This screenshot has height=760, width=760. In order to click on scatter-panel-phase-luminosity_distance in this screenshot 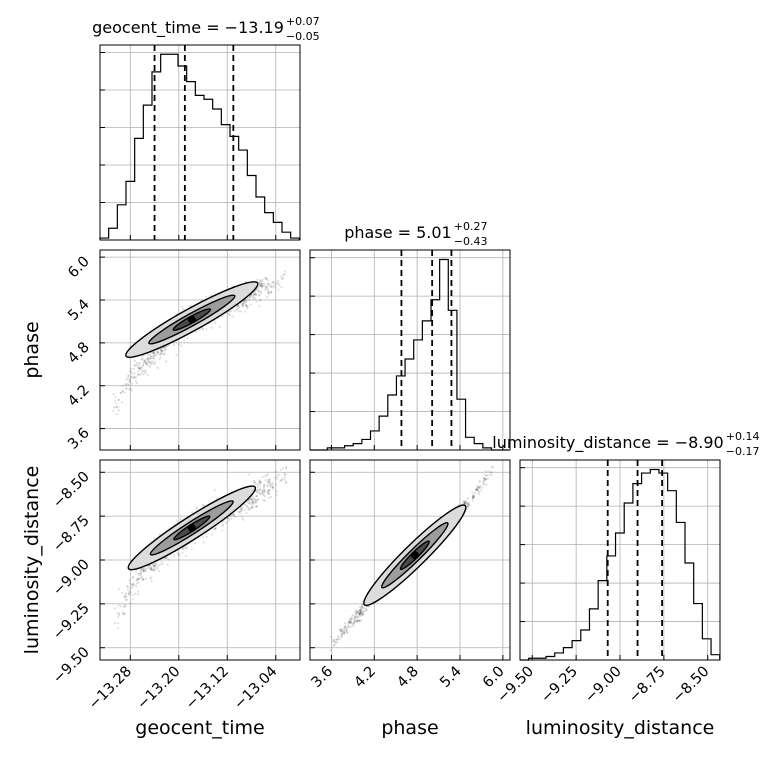, I will do `click(410, 560)`.